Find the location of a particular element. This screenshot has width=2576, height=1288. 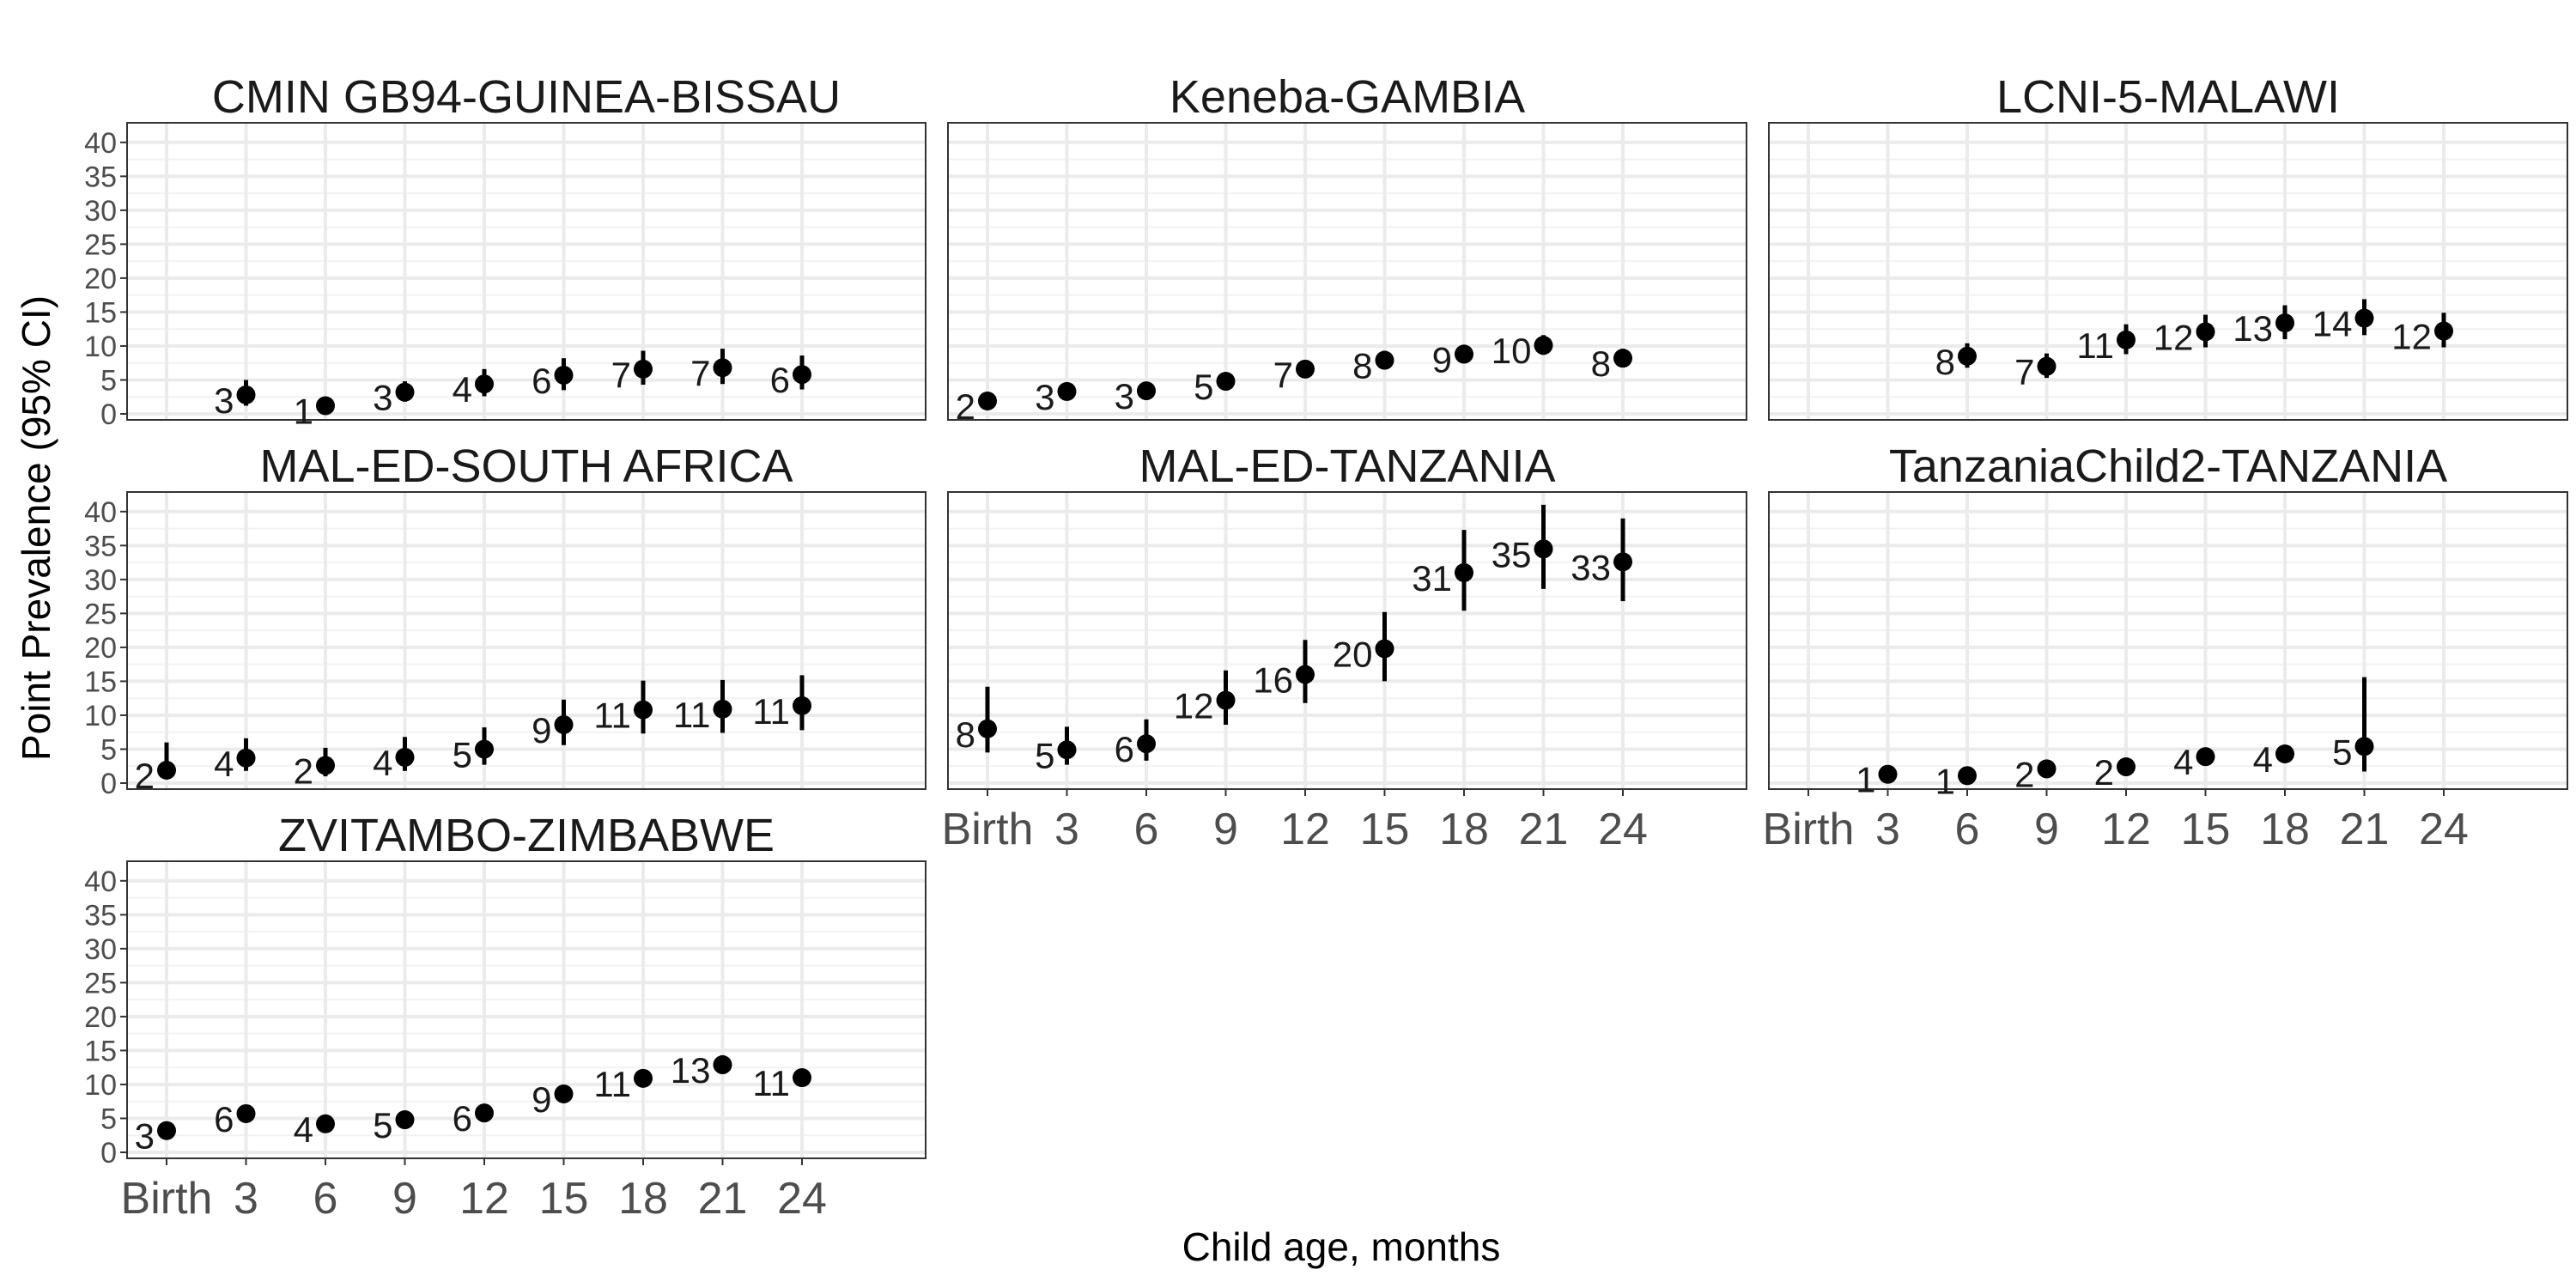

y-tick-label: 40 is located at coordinates (101, 882).